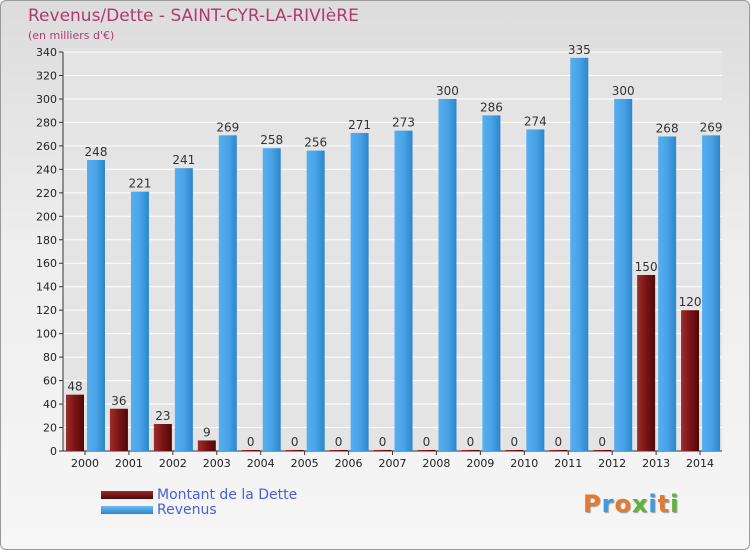 The height and width of the screenshot is (550, 750). Describe the element at coordinates (46, 122) in the screenshot. I see `y-tick-label: 280` at that location.